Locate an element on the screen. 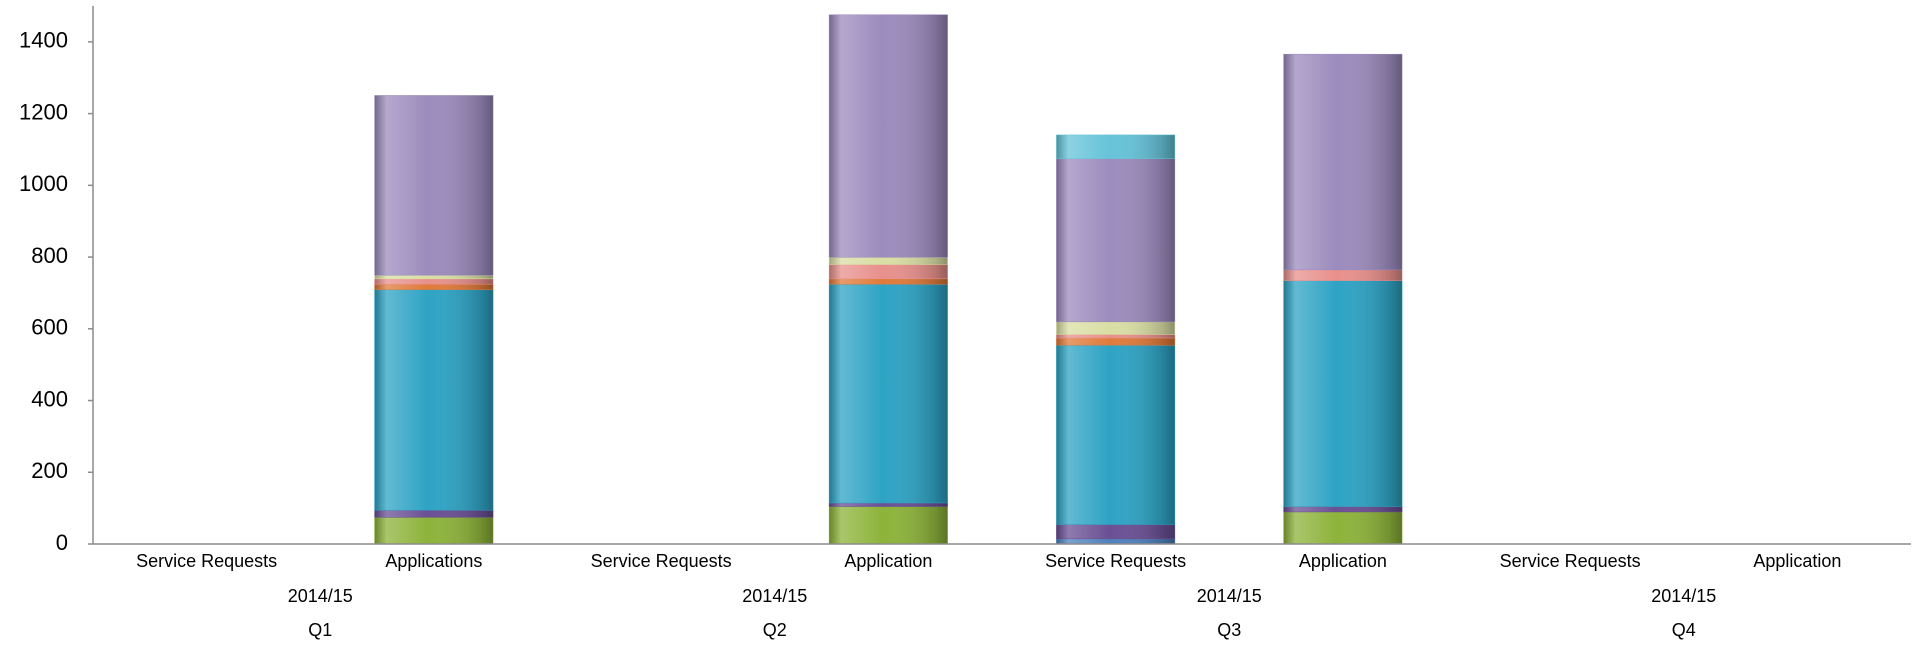 The image size is (1921, 645). y-tick-label: 800 is located at coordinates (49, 255).